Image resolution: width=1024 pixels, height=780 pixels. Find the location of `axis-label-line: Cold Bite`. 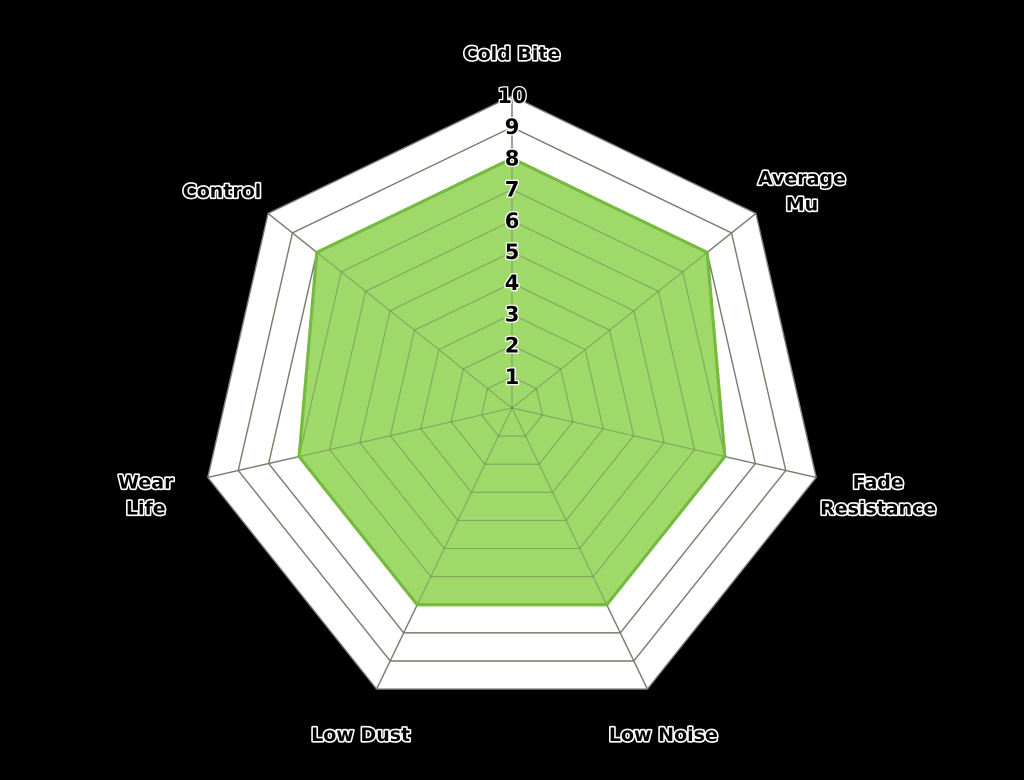

axis-label-line: Cold Bite is located at coordinates (512, 54).